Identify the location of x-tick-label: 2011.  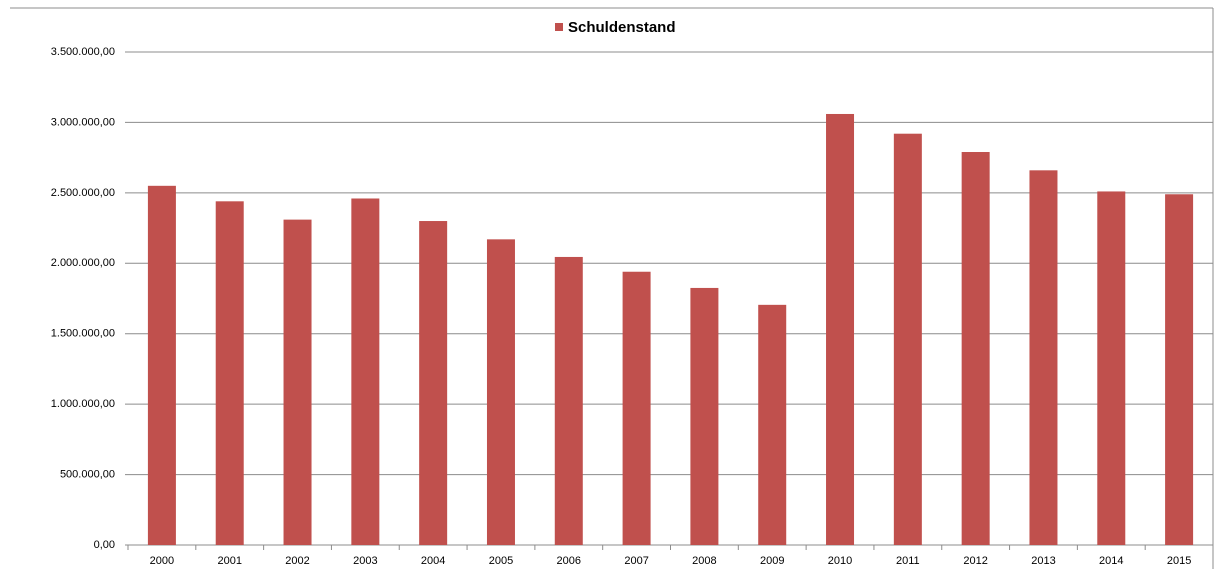
(908, 561).